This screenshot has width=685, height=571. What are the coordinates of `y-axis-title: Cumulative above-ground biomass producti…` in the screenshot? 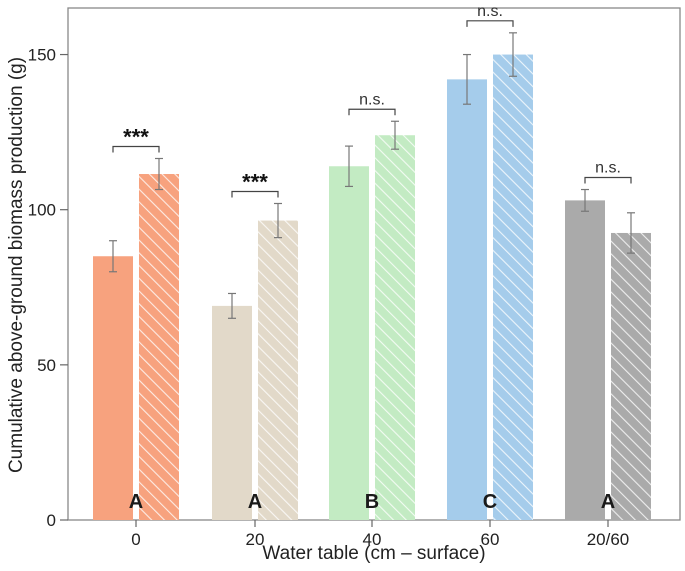 It's located at (16, 265).